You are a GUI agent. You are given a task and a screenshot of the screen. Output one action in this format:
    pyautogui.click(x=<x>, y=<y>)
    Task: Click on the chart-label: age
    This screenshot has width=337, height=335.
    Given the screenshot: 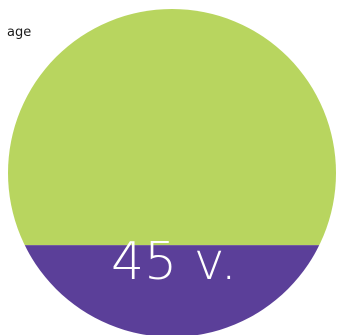 What is the action you would take?
    pyautogui.click(x=19, y=32)
    